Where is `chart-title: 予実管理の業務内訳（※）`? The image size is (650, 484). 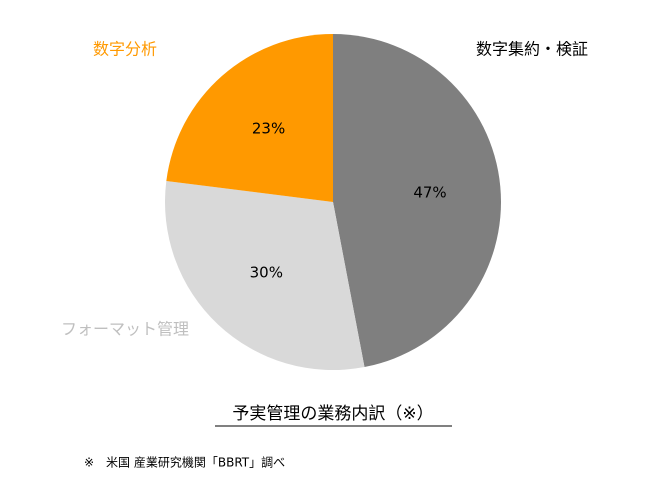
chart-title: 予実管理の業務内訳（※） is located at coordinates (332, 414).